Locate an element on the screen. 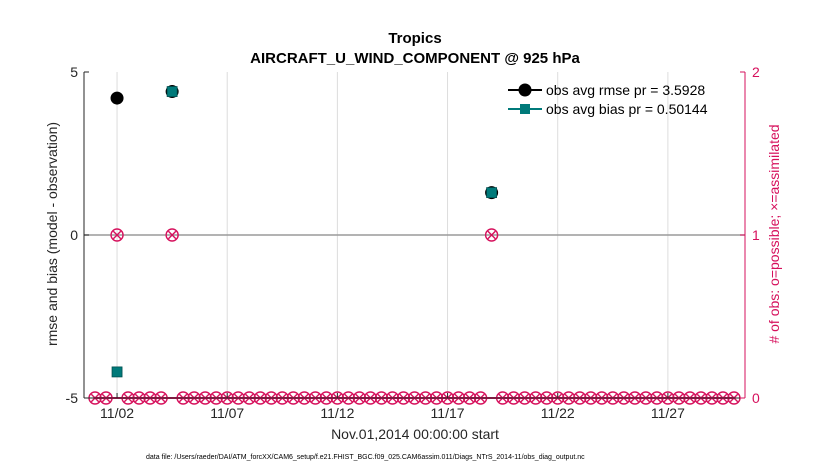 This screenshot has width=830, height=470. y-right-tick-label: 1 is located at coordinates (756, 235).